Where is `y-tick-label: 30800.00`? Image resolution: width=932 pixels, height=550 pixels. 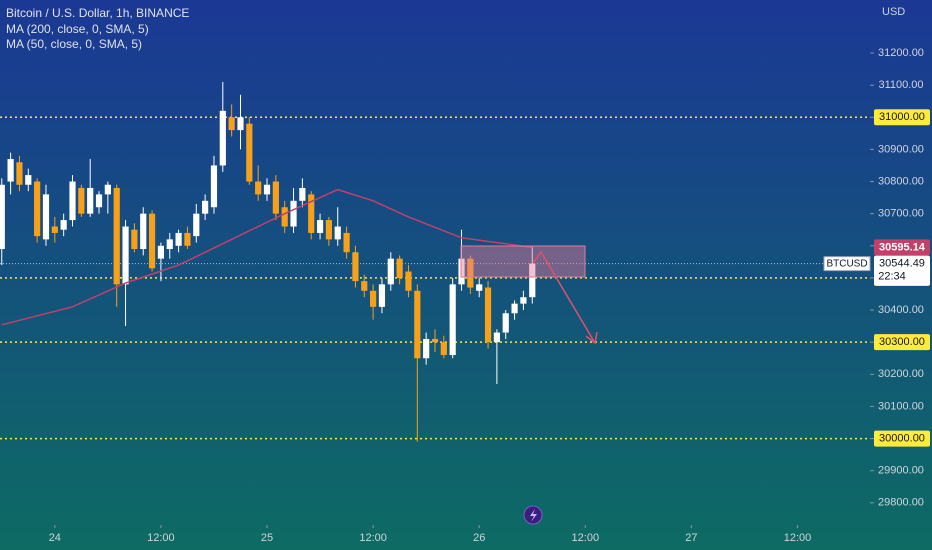
y-tick-label: 30800.00 is located at coordinates (901, 181).